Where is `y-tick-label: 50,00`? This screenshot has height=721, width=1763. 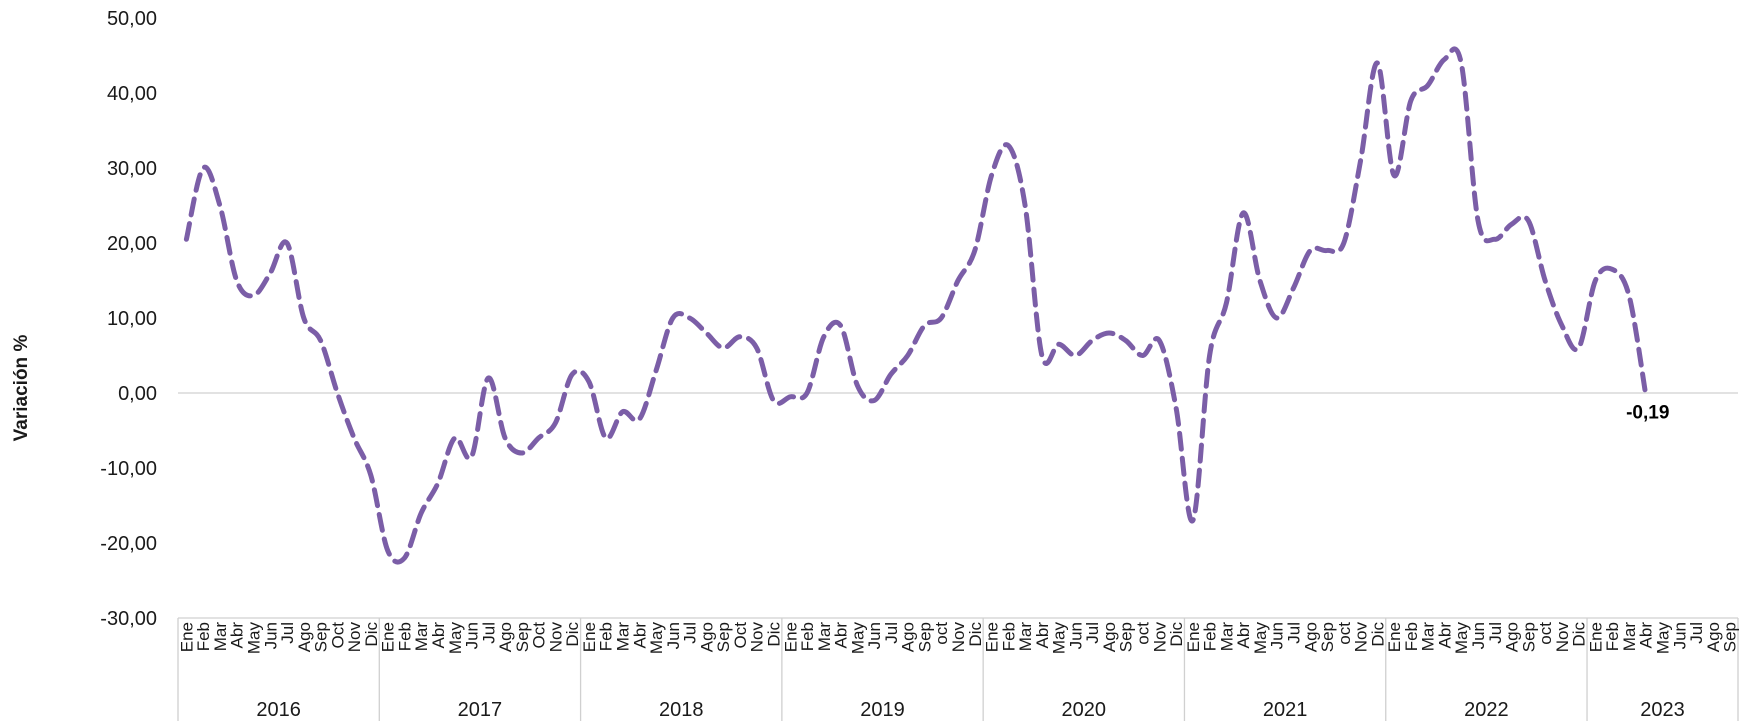
y-tick-label: 50,00 is located at coordinates (132, 19).